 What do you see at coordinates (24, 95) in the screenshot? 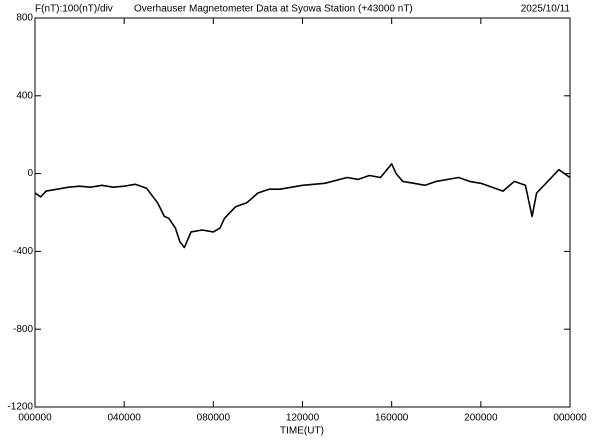
I see `y-tick-label: 400` at bounding box center [24, 95].